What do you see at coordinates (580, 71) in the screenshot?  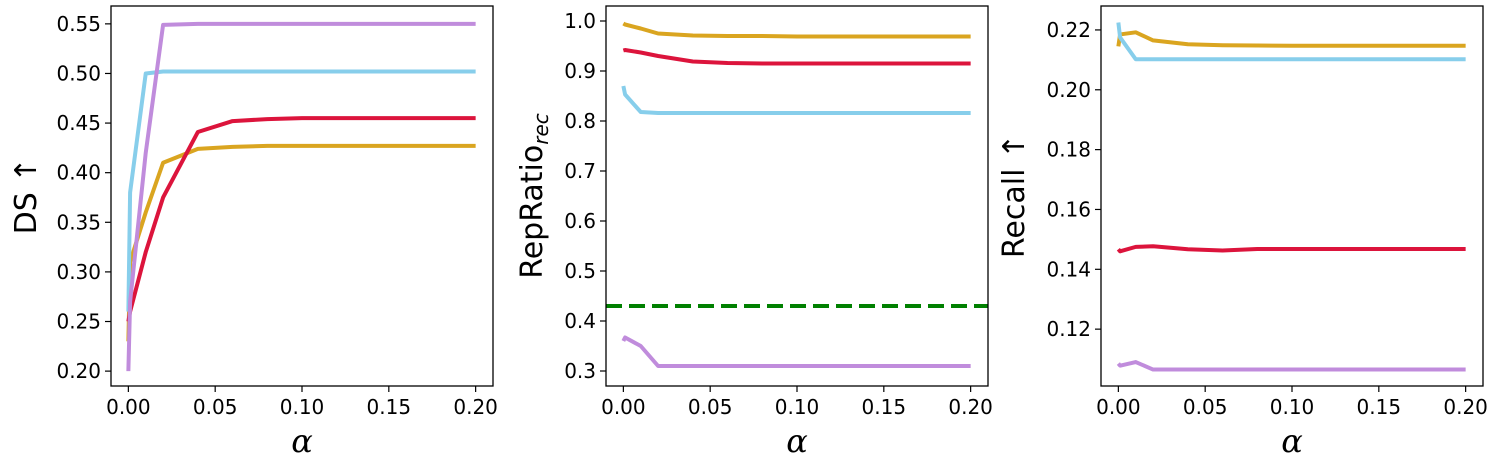 I see `y-tick-label: 0.9` at bounding box center [580, 71].